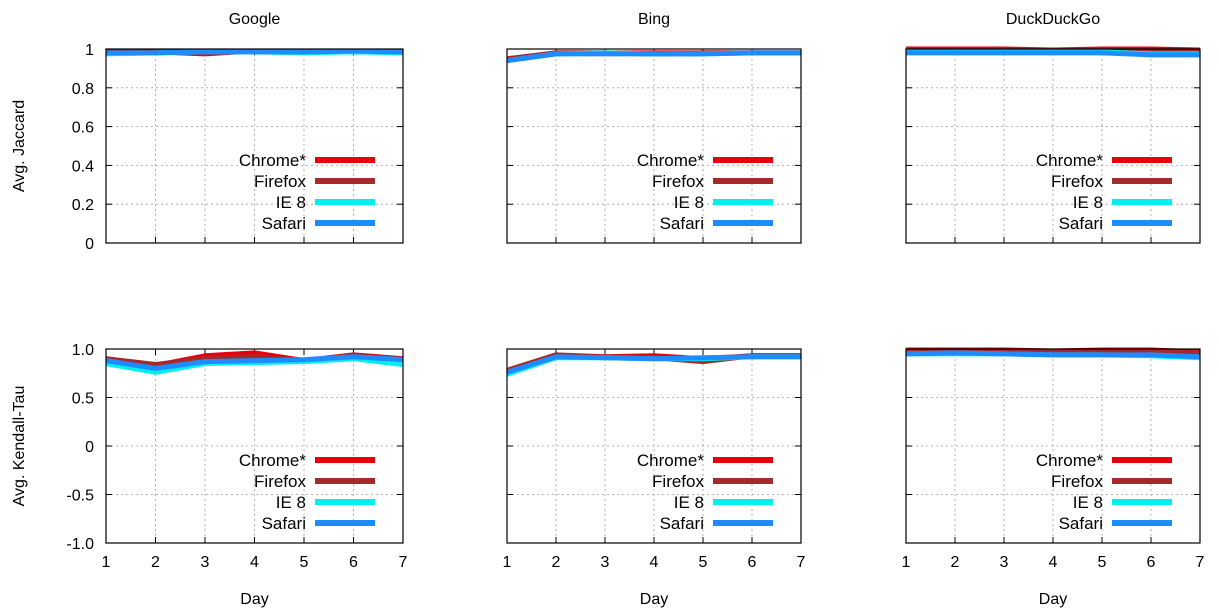  Describe the element at coordinates (89, 50) in the screenshot. I see `y-tick-label: 1` at that location.